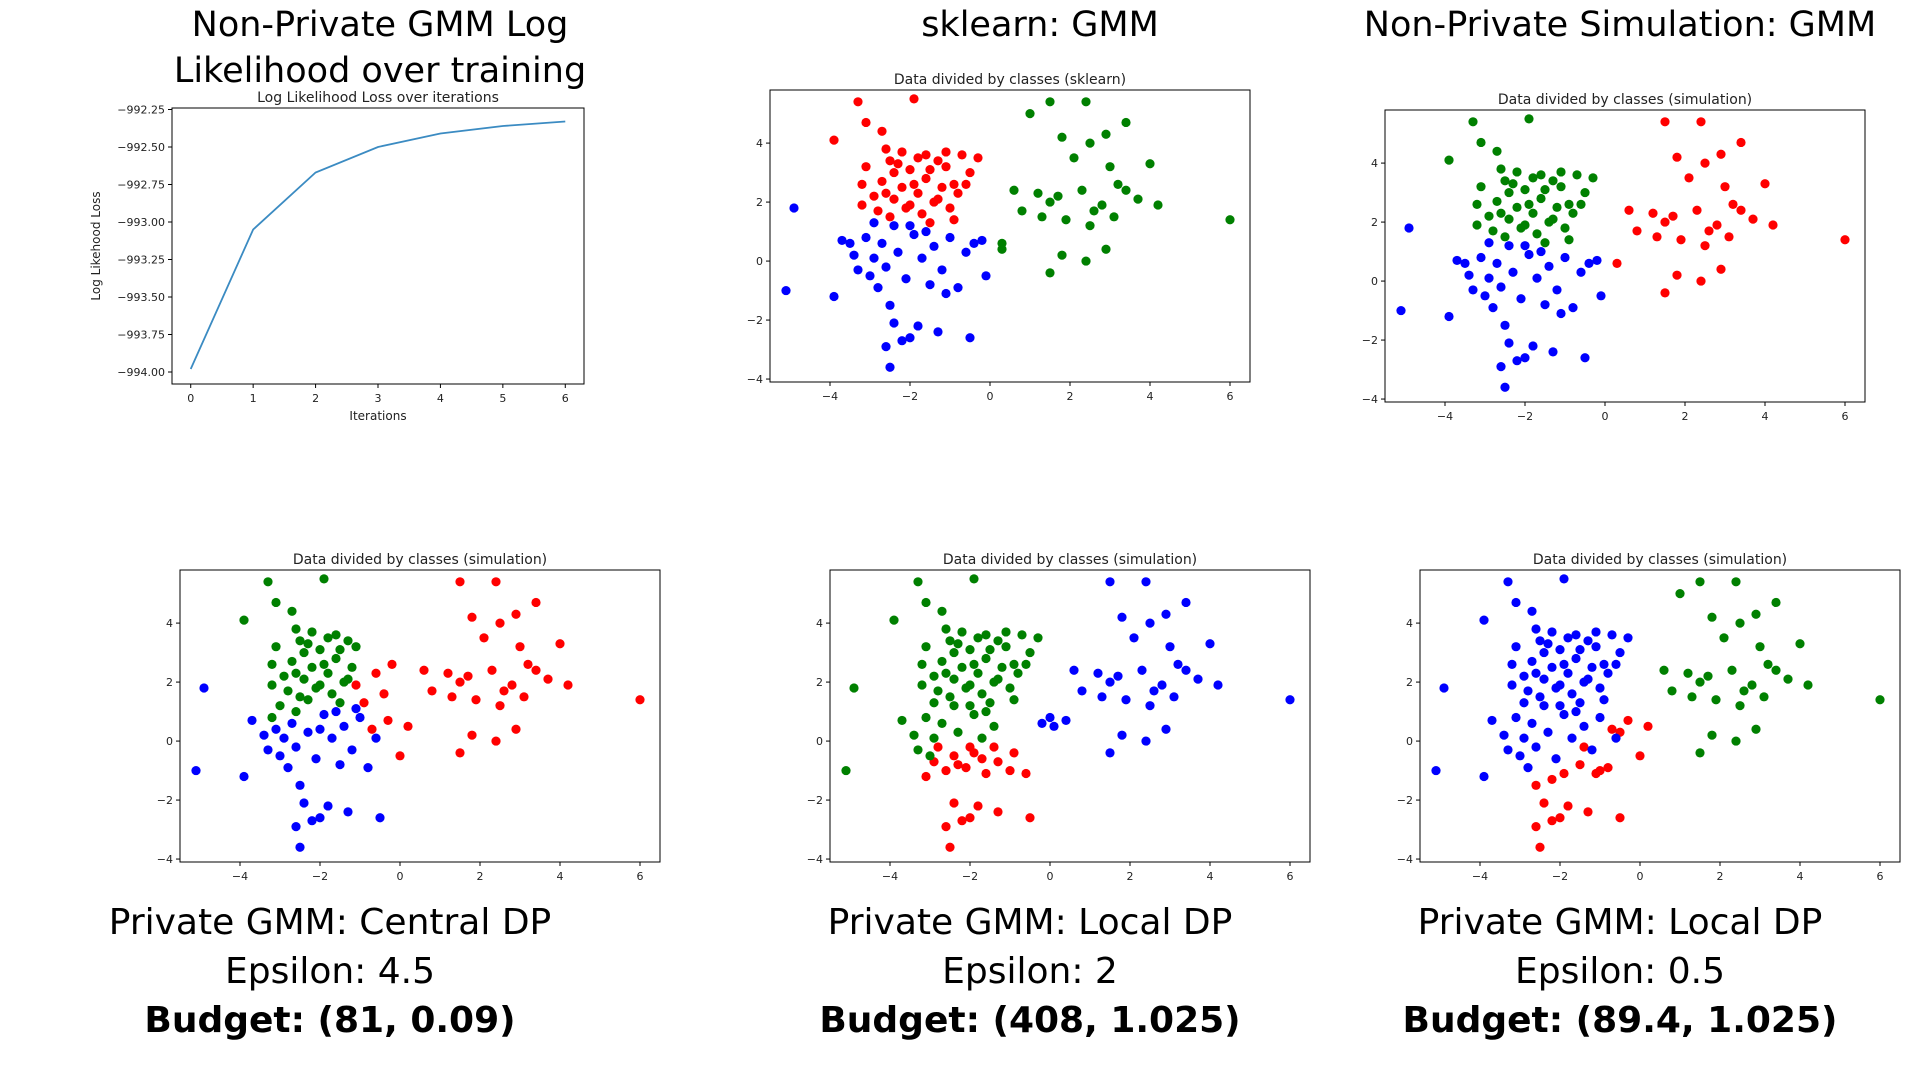 The image size is (1920, 1080). What do you see at coordinates (141, 147) in the screenshot?
I see `y-tick-label: −992.50` at bounding box center [141, 147].